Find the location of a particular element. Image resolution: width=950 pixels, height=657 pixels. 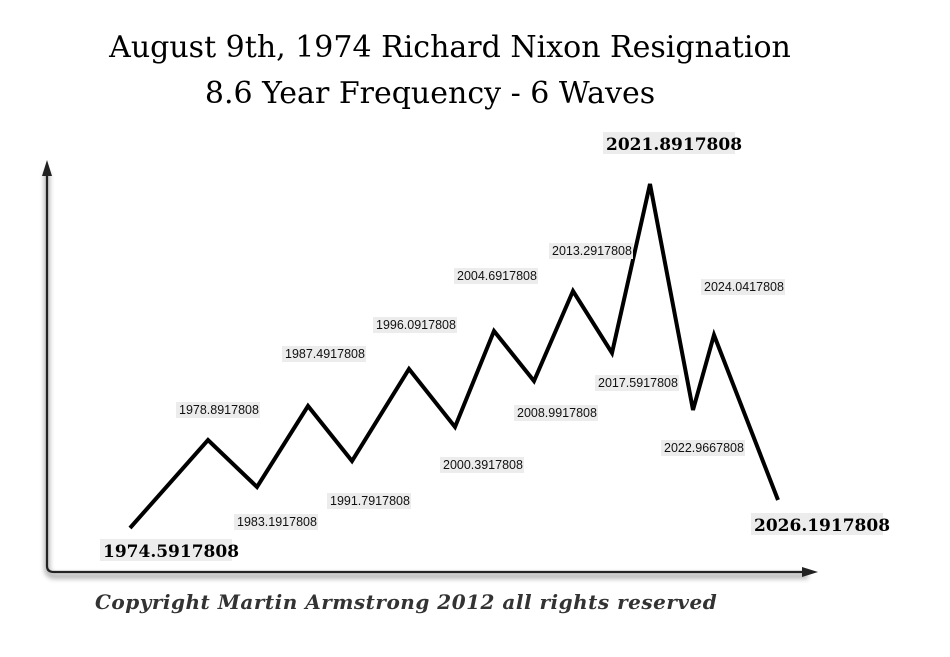

point-label: 1983.1917808 is located at coordinates (277, 522).